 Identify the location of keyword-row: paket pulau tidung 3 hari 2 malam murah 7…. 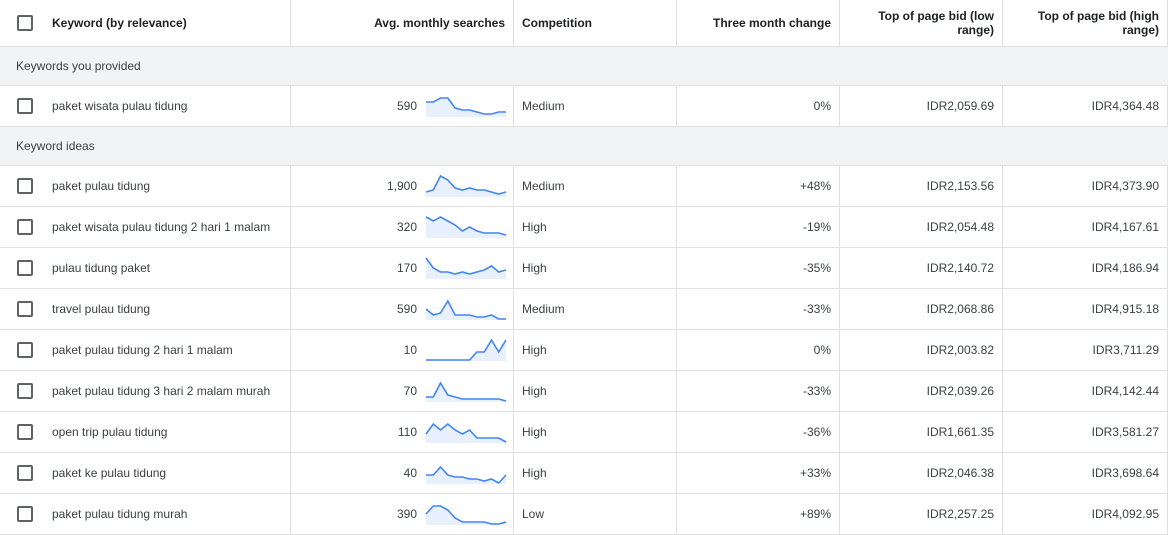
(584, 391).